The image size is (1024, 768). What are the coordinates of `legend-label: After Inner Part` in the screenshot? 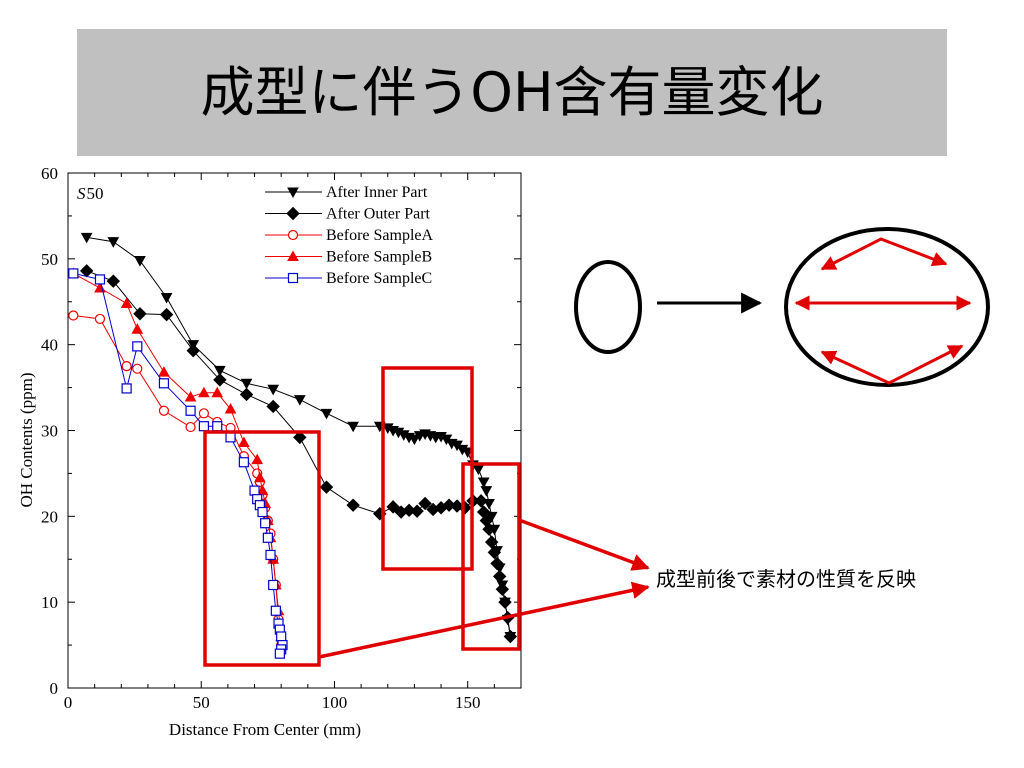 It's located at (377, 192).